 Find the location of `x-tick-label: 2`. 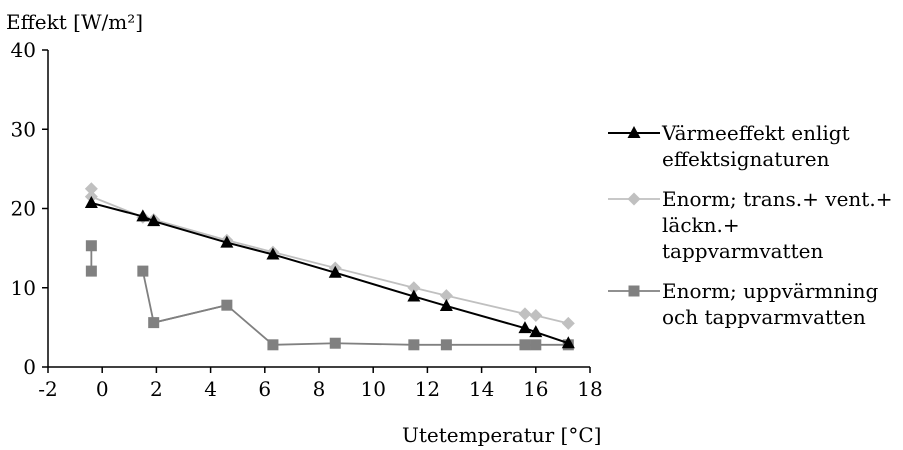

x-tick-label: 2 is located at coordinates (156, 389).